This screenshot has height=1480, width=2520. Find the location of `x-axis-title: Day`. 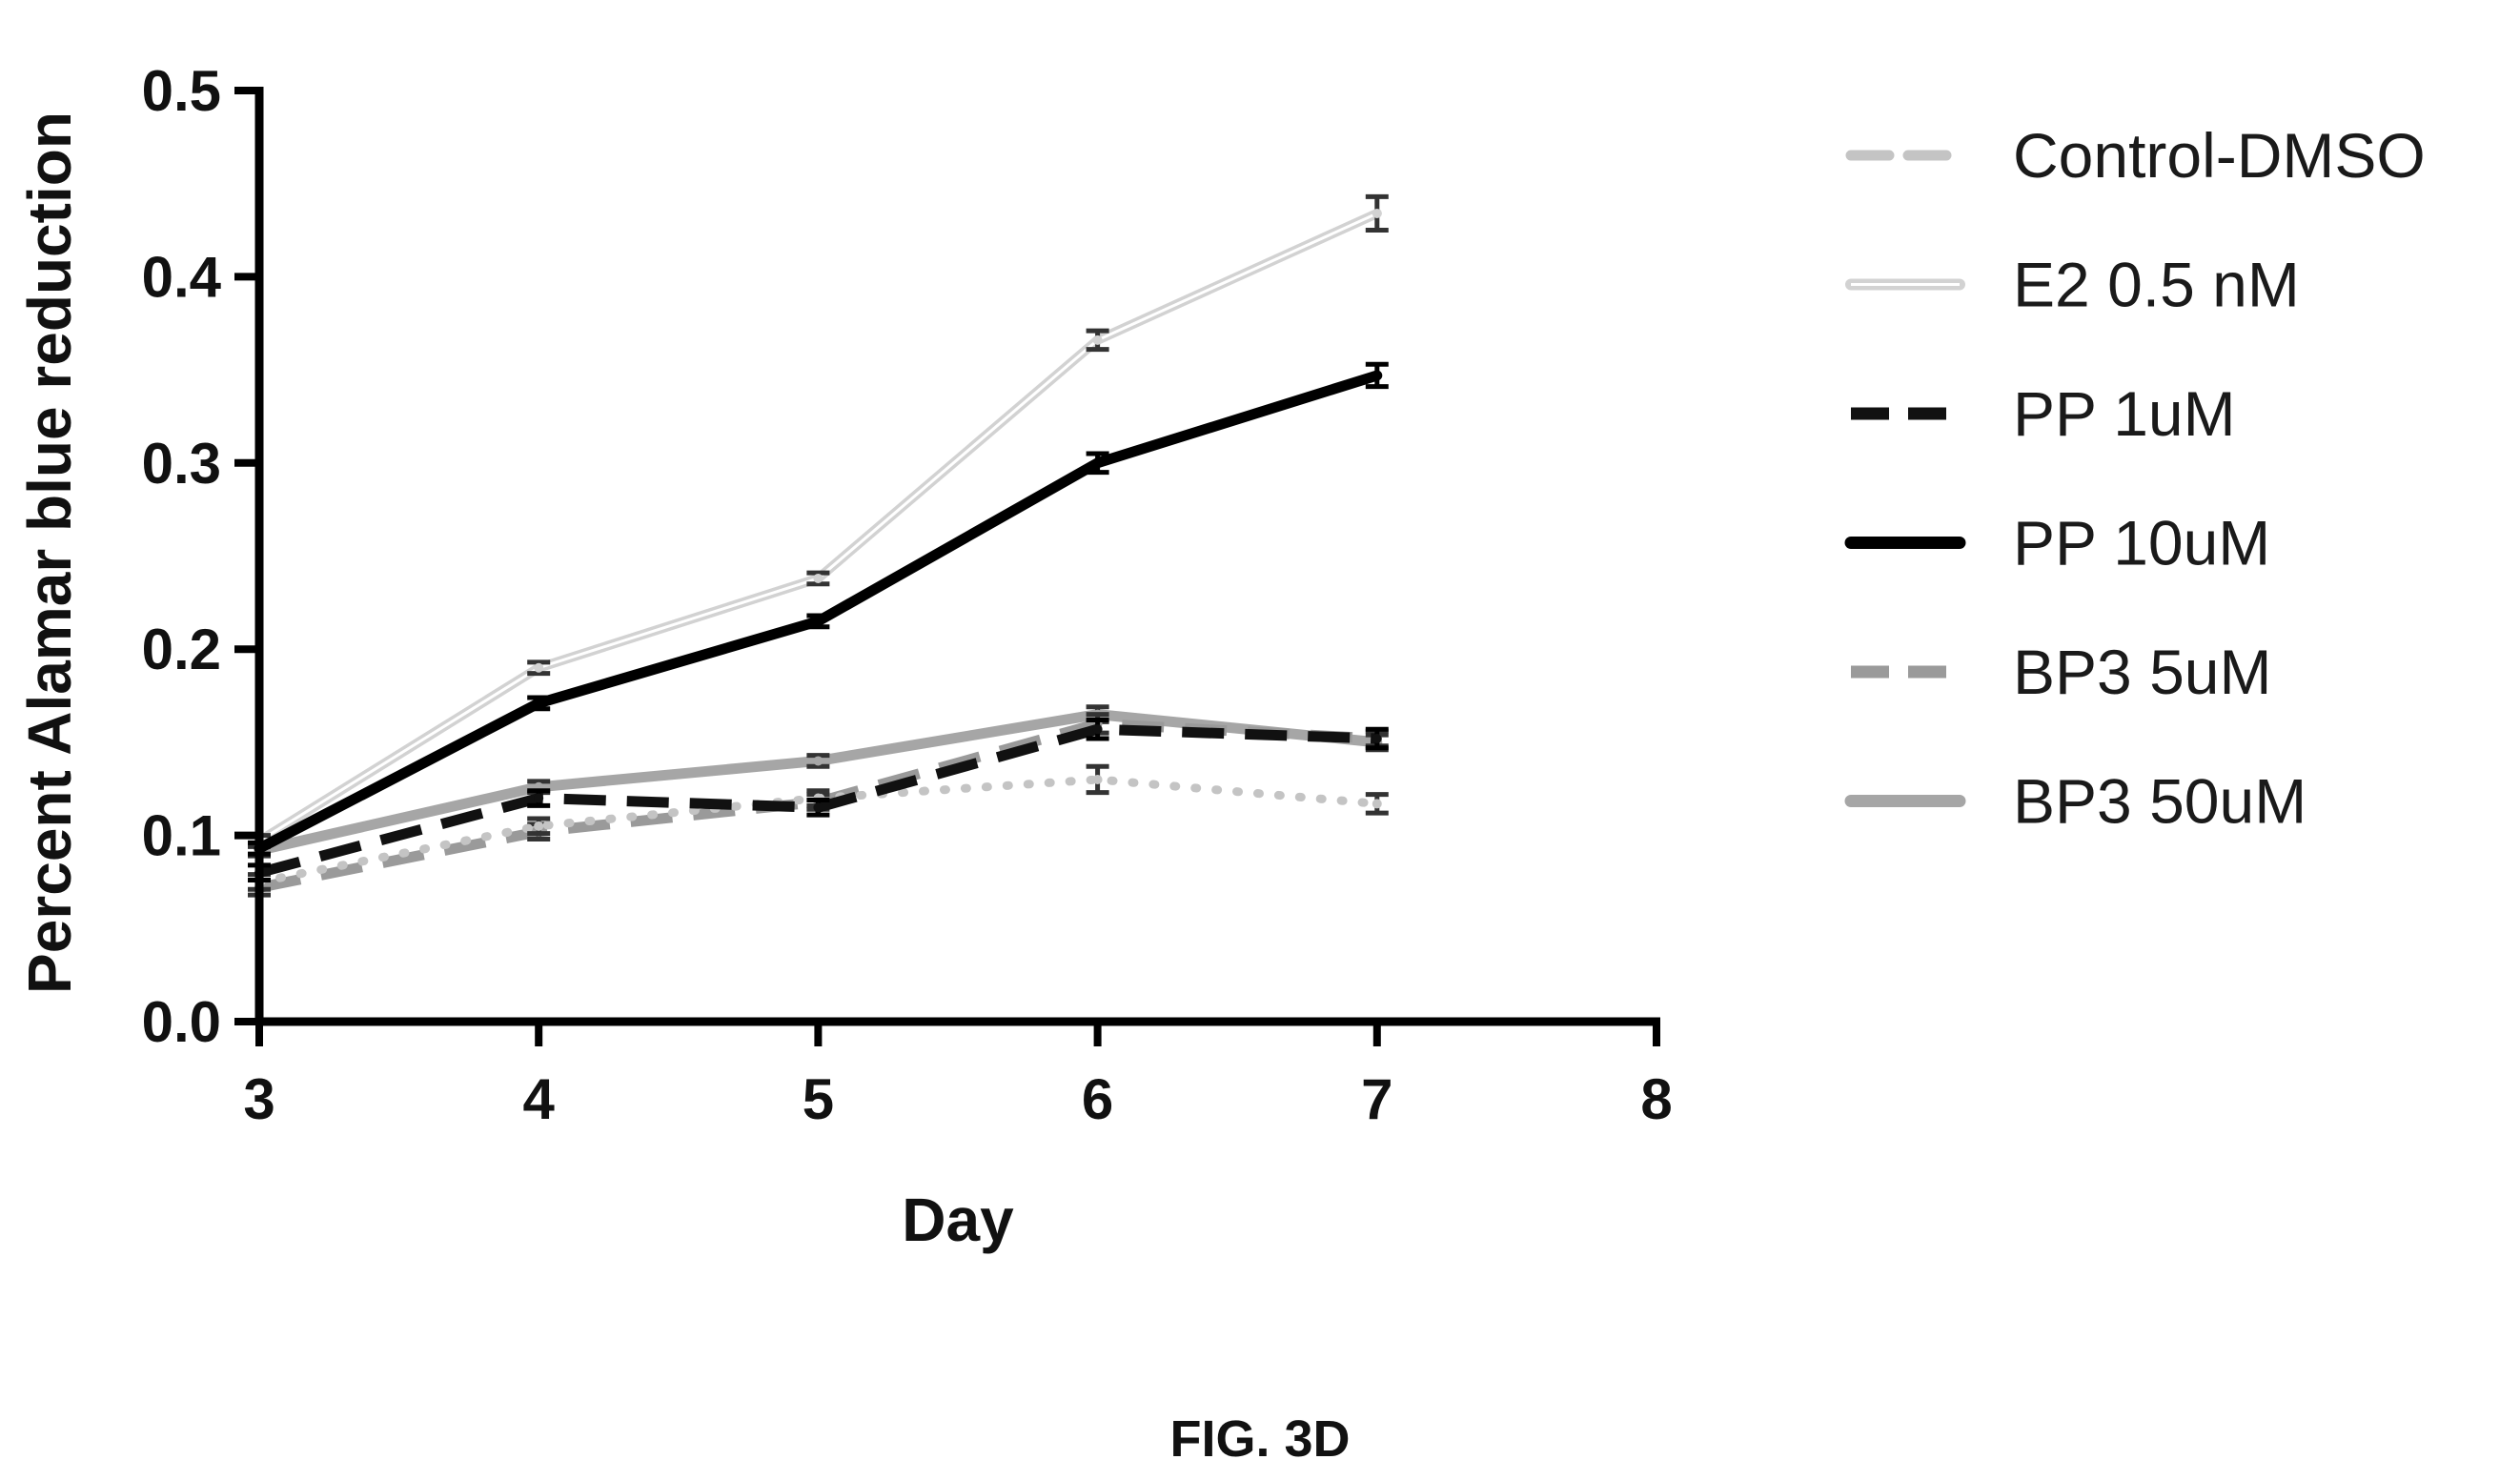

x-axis-title: Day is located at coordinates (958, 1220).